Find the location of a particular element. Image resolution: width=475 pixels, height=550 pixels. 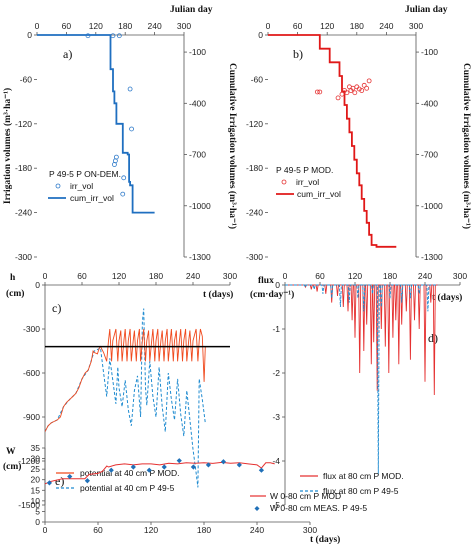

panel-e-xtick-label-0: 0 is located at coordinates (45, 530).